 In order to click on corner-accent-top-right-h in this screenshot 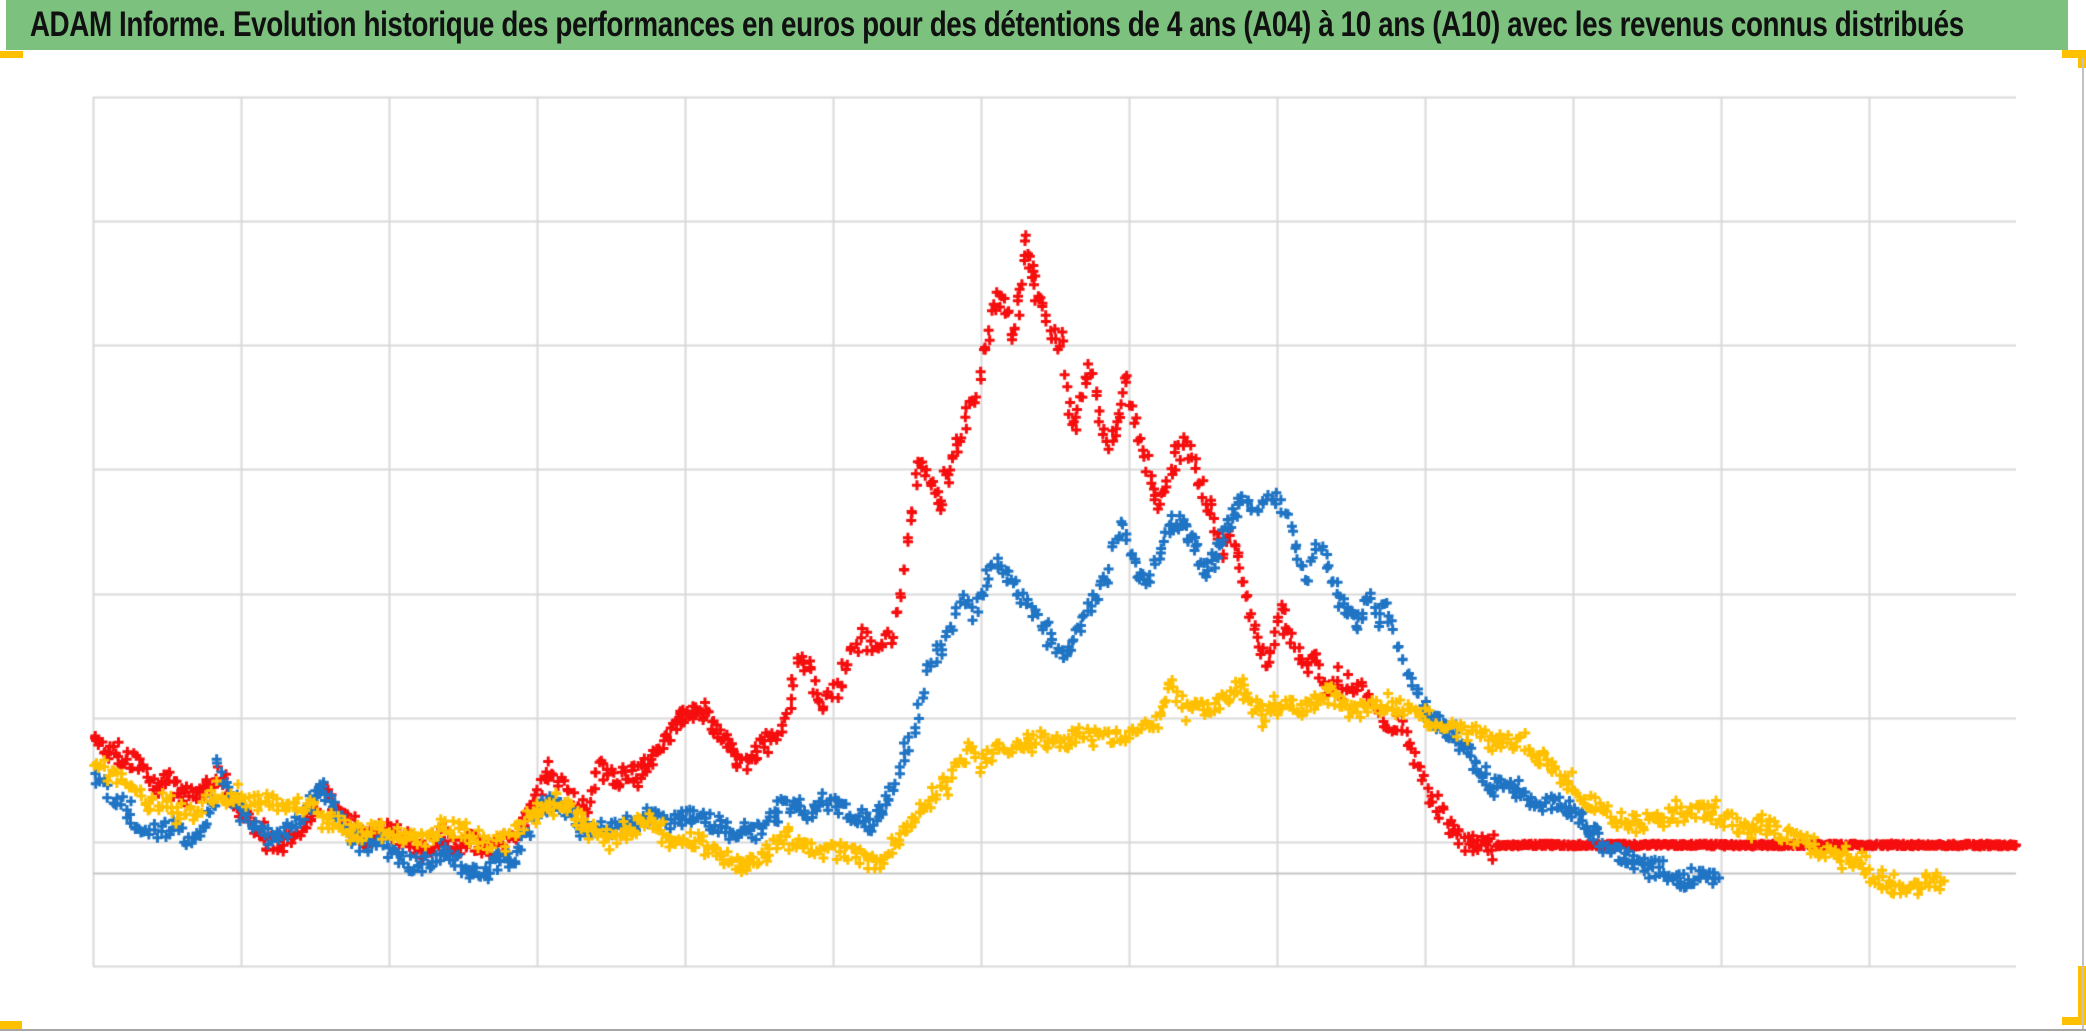, I will do `click(2074, 54)`.